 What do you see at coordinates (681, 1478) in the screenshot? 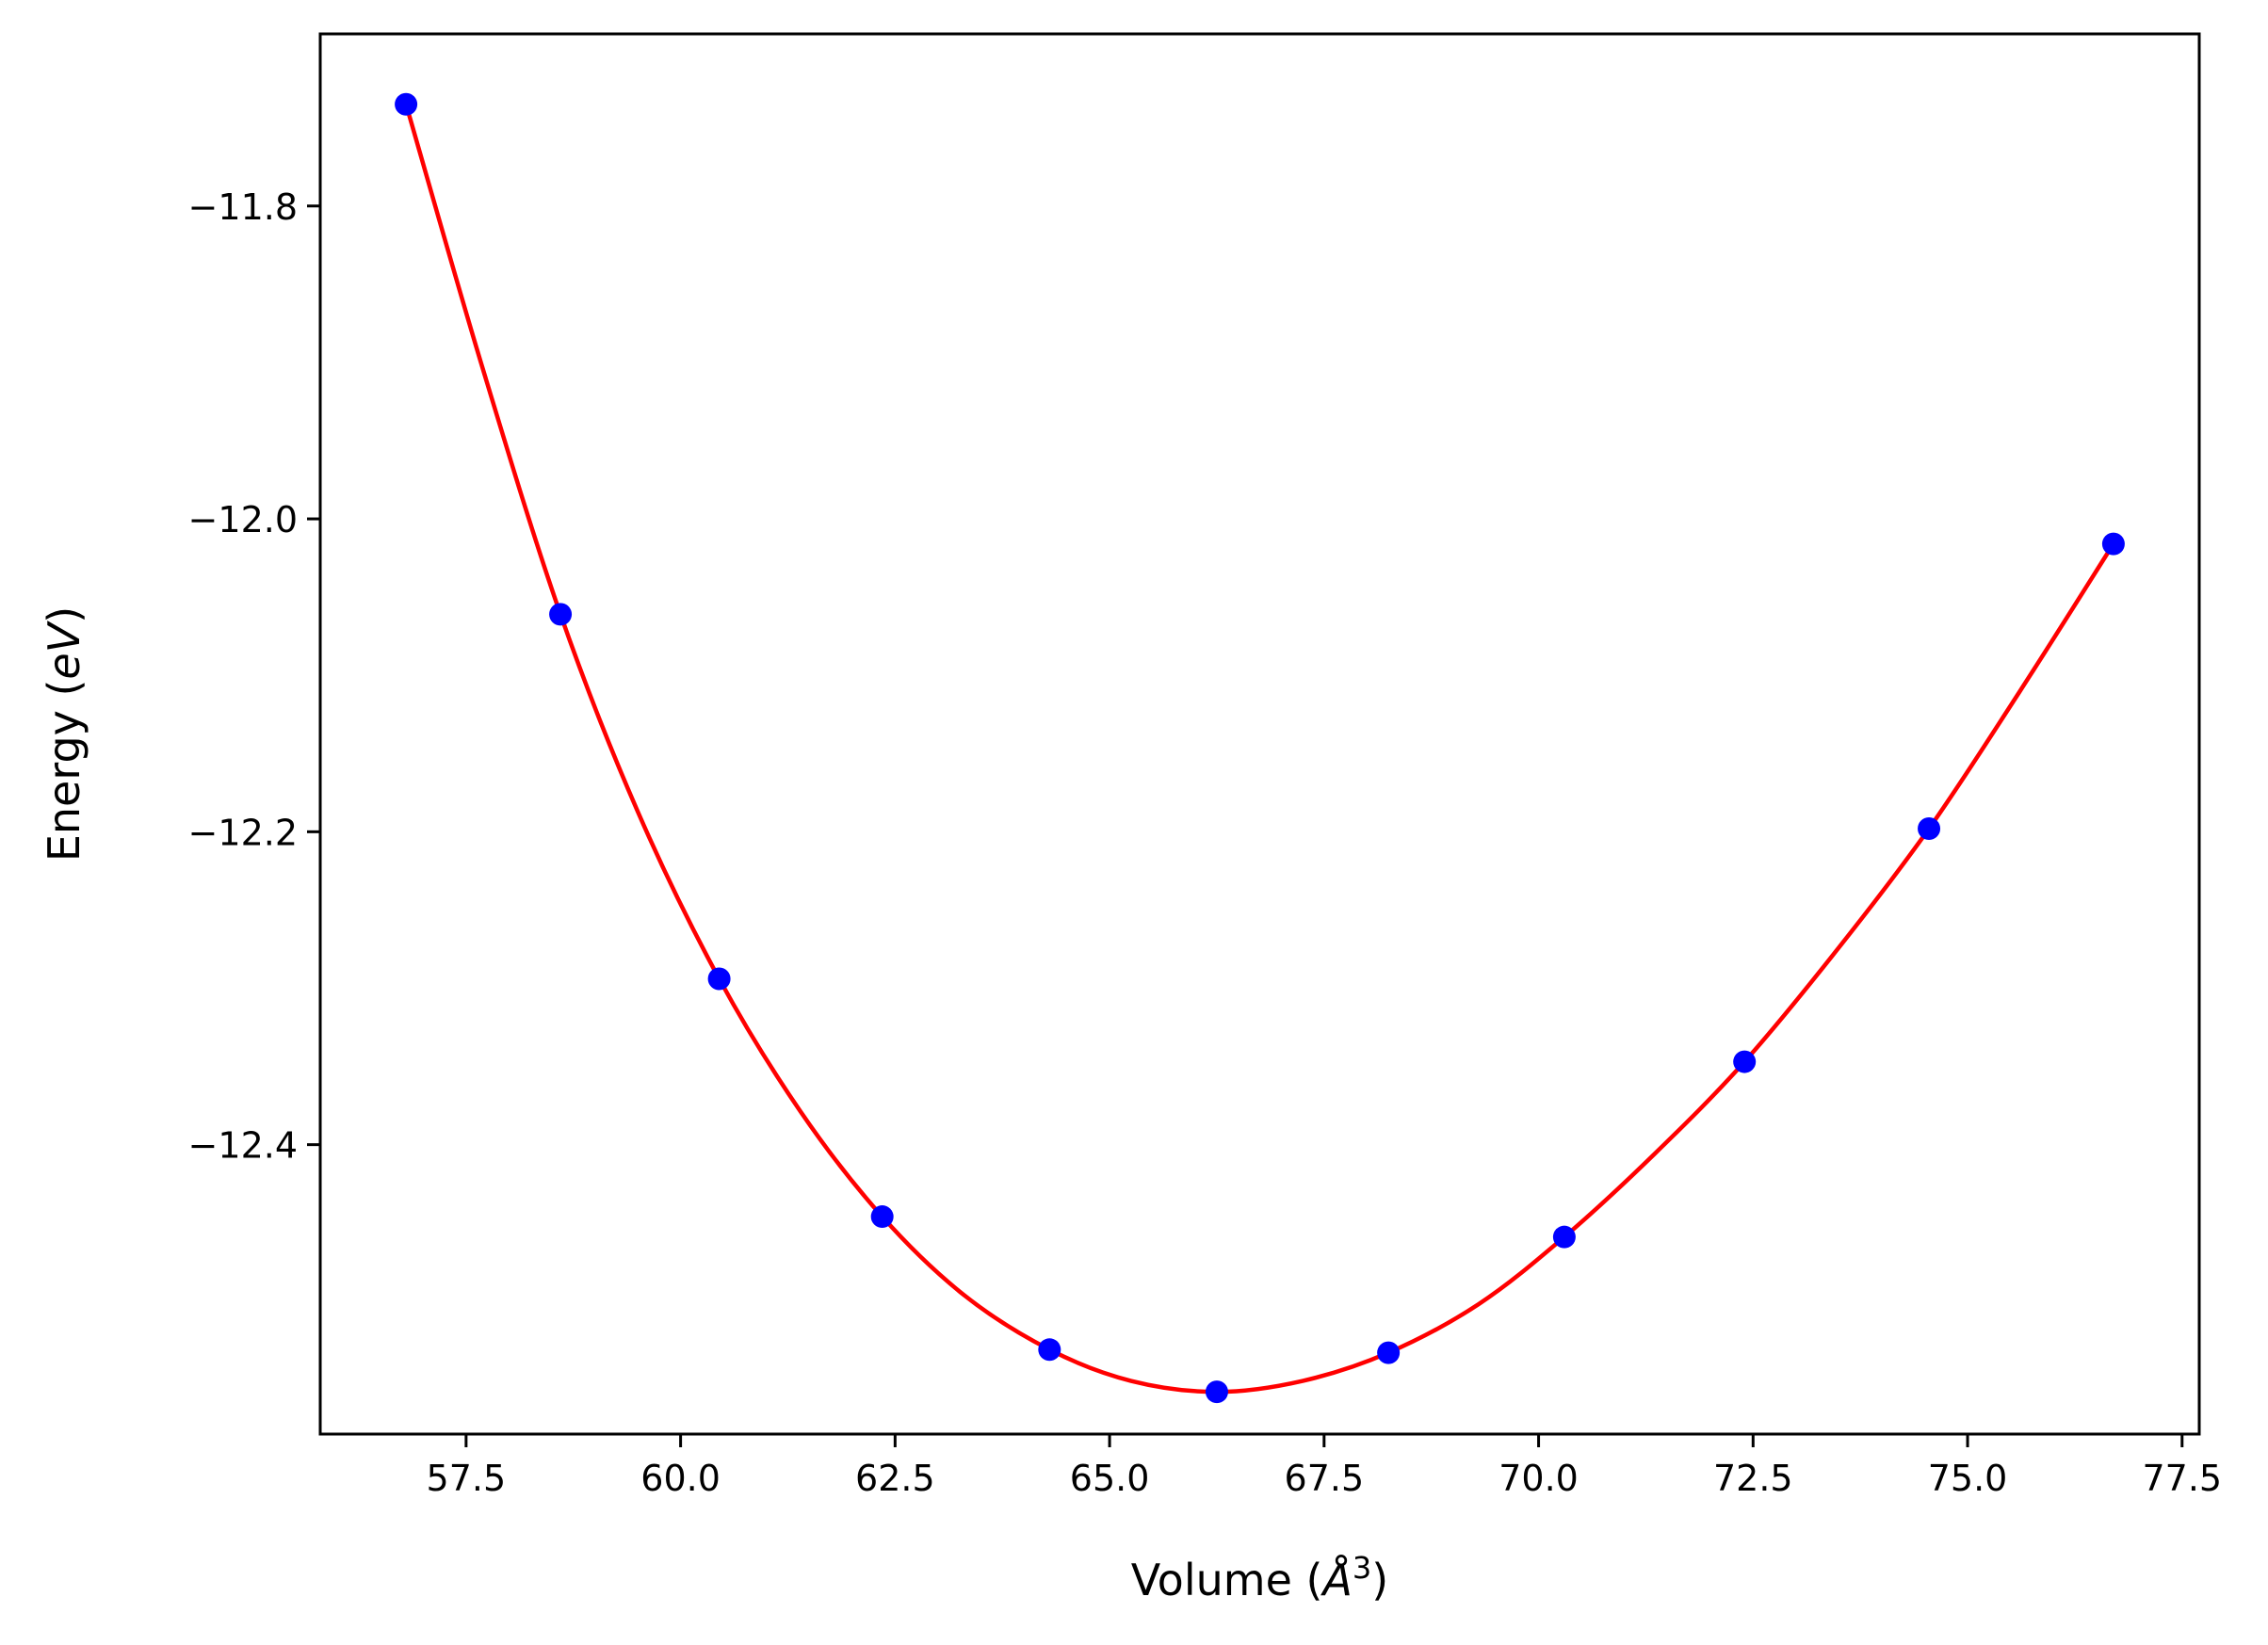
I see `x-tick-label: 60.0` at bounding box center [681, 1478].